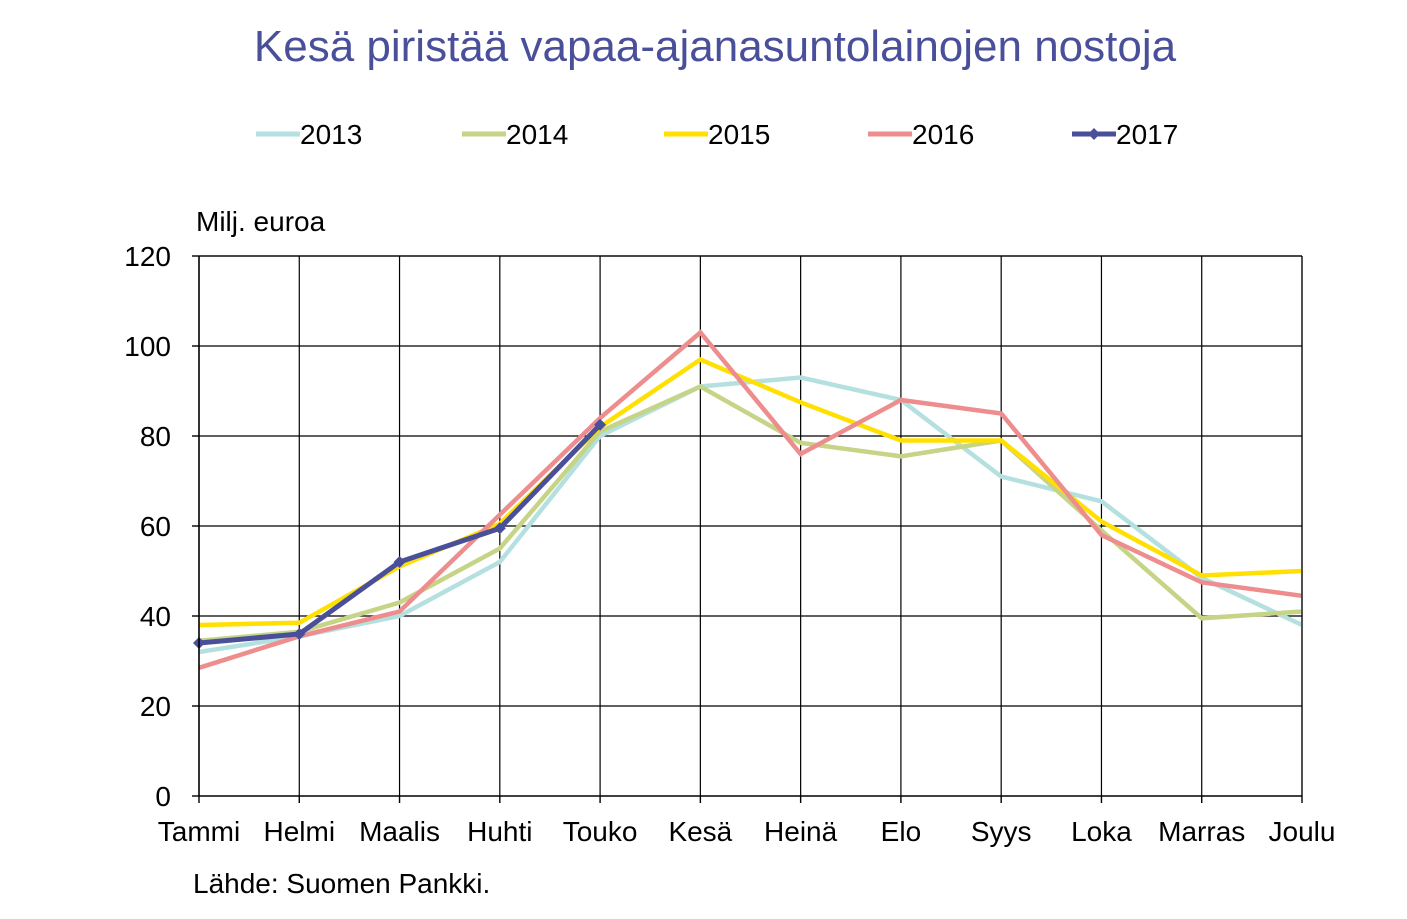 The height and width of the screenshot is (919, 1407). What do you see at coordinates (199, 831) in the screenshot?
I see `x-tick-label: Tammi` at bounding box center [199, 831].